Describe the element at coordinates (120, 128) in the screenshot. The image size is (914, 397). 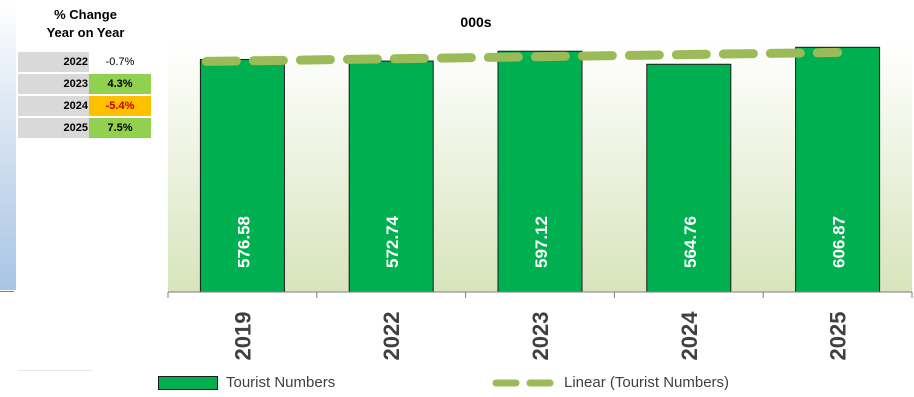
I see `yoy-change: 7.5%` at that location.